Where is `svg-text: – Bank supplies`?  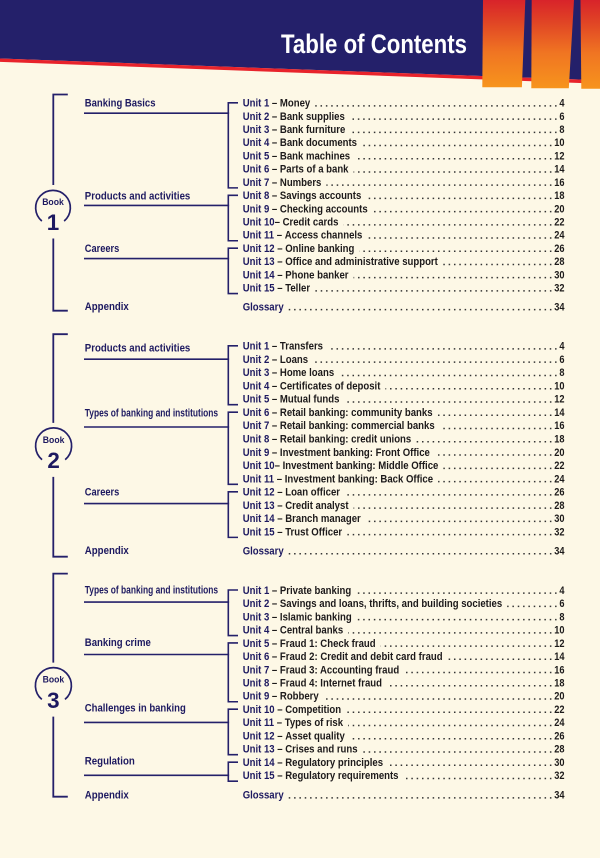 svg-text: – Bank supplies is located at coordinates (307, 117).